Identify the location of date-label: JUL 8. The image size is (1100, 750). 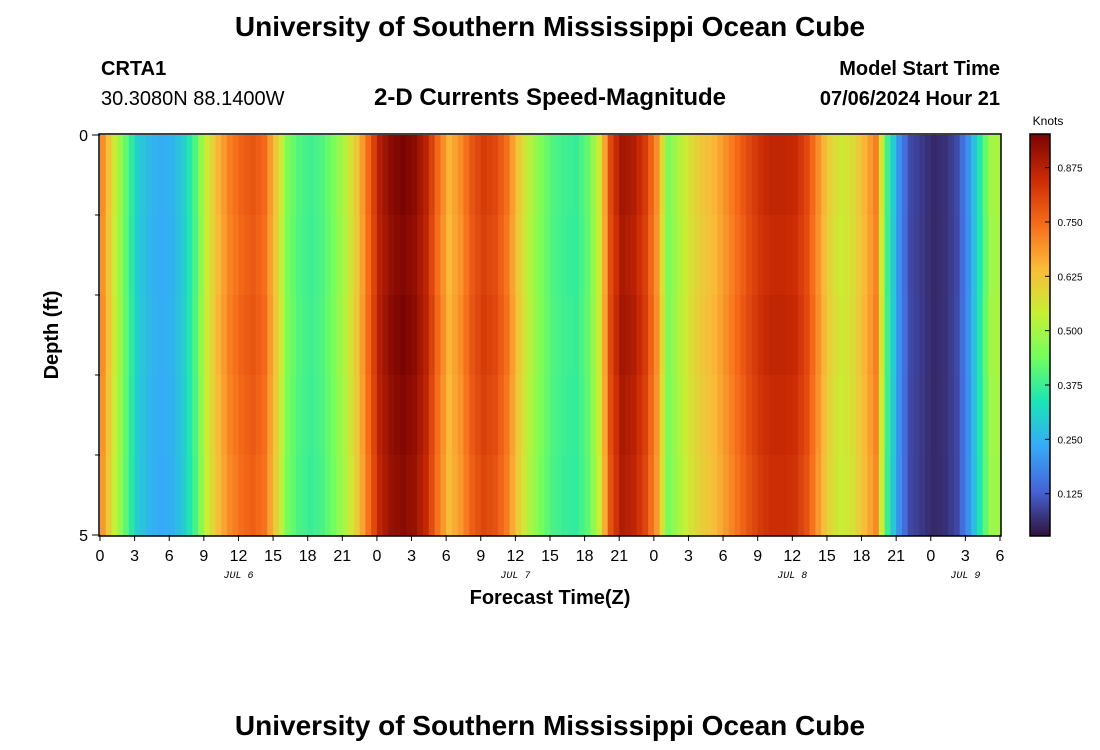
(792, 576).